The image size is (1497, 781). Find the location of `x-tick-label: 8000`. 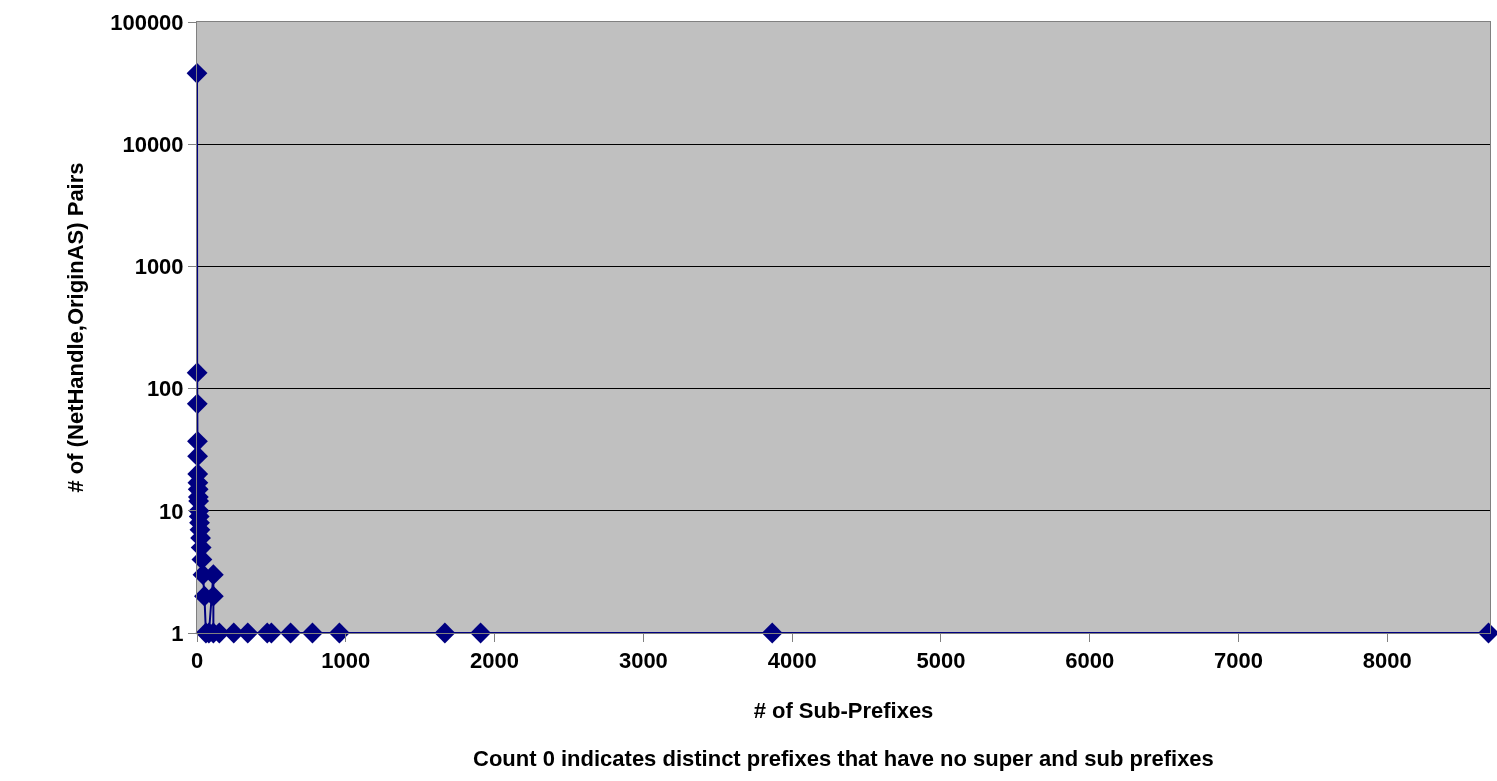

x-tick-label: 8000 is located at coordinates (1387, 661).